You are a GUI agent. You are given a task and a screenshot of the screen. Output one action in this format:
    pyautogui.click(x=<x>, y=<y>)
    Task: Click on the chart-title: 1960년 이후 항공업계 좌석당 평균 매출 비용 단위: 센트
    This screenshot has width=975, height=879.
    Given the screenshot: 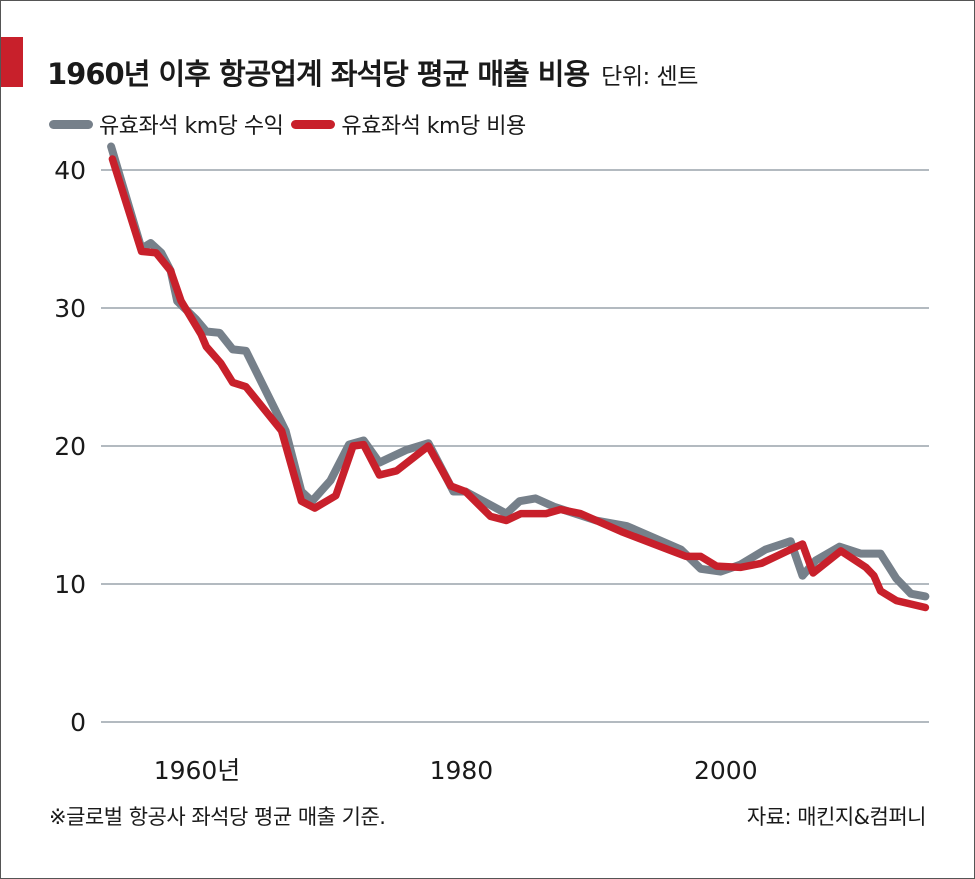 What is the action you would take?
    pyautogui.click(x=372, y=72)
    